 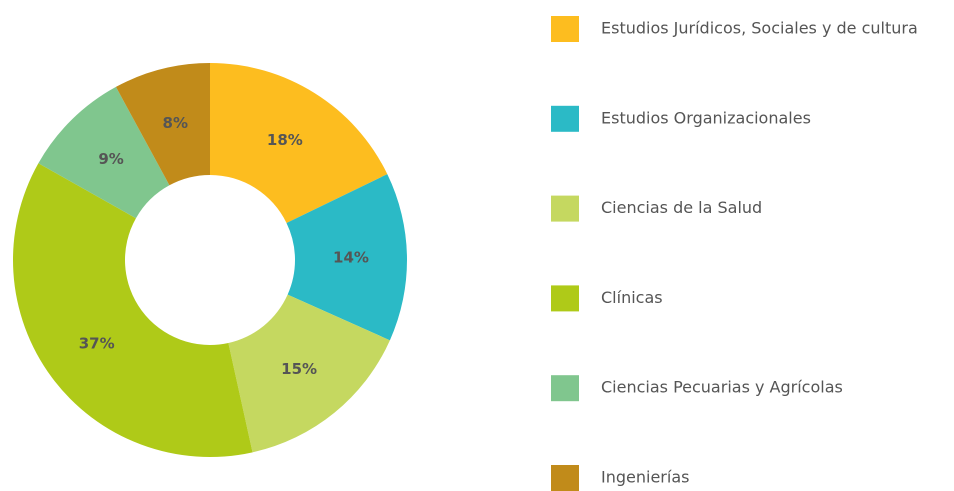 I want to click on data-label: 18%, so click(x=285, y=140).